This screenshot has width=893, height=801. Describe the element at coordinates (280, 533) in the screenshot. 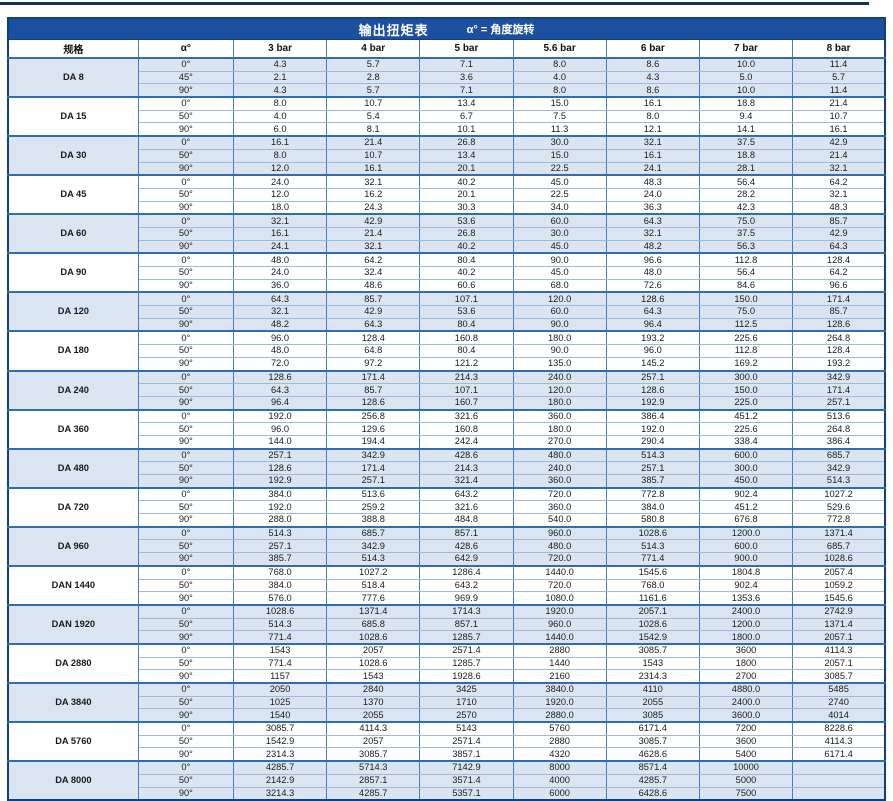

I see `torque-value-cell: 514.3` at that location.